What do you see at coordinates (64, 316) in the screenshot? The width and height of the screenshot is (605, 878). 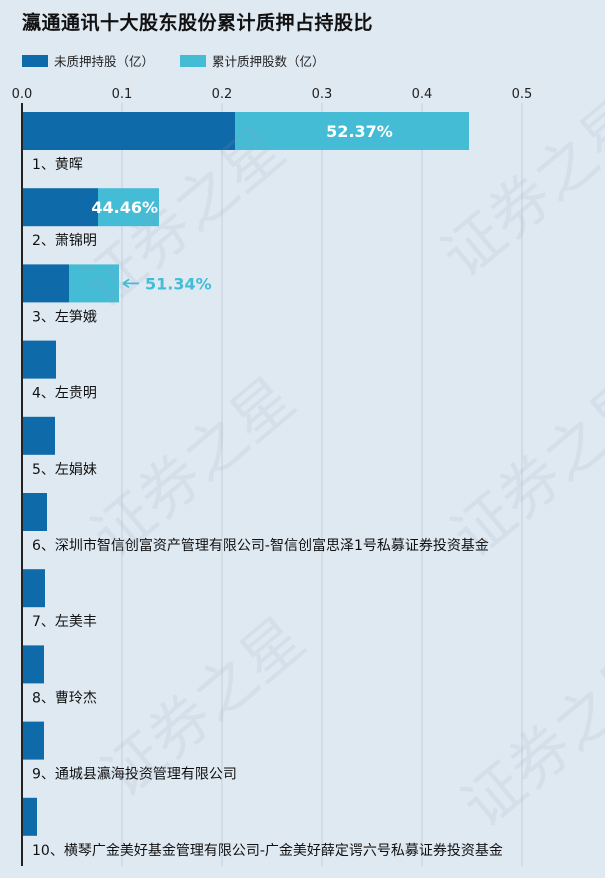 I see `category-label: 3、左笋娥` at bounding box center [64, 316].